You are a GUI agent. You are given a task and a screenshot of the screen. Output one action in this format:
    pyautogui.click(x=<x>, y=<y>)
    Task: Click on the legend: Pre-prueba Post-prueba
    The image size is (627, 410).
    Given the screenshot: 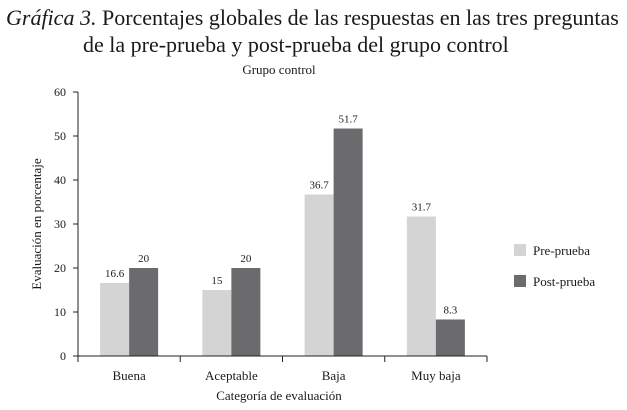 What is the action you would take?
    pyautogui.click(x=554, y=266)
    